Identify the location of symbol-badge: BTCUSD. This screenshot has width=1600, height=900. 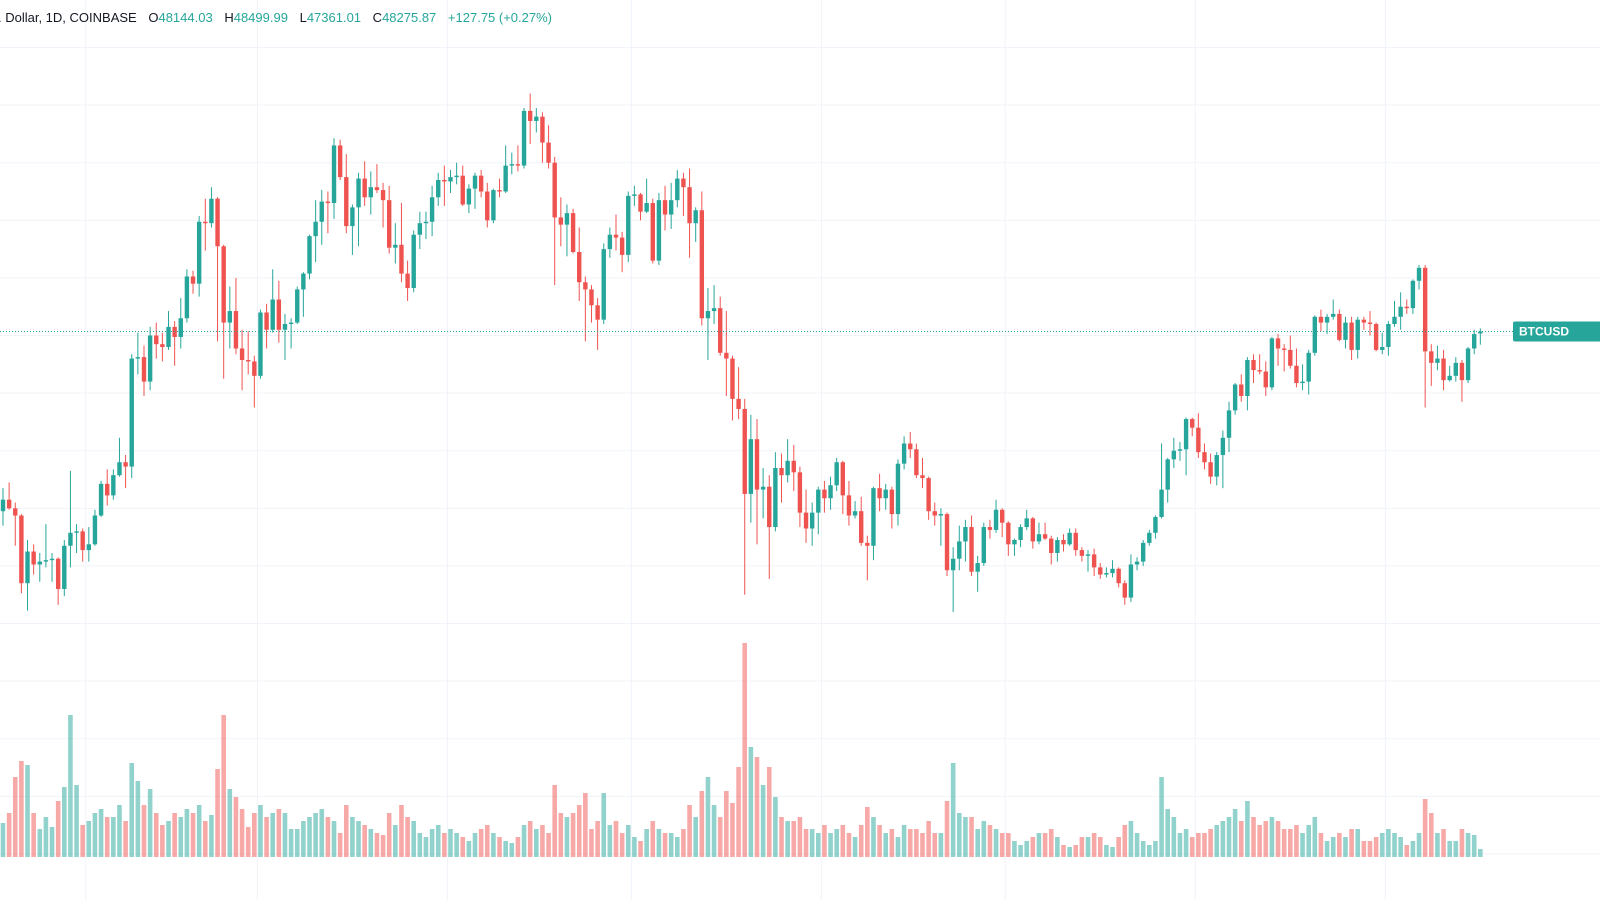
(1556, 331).